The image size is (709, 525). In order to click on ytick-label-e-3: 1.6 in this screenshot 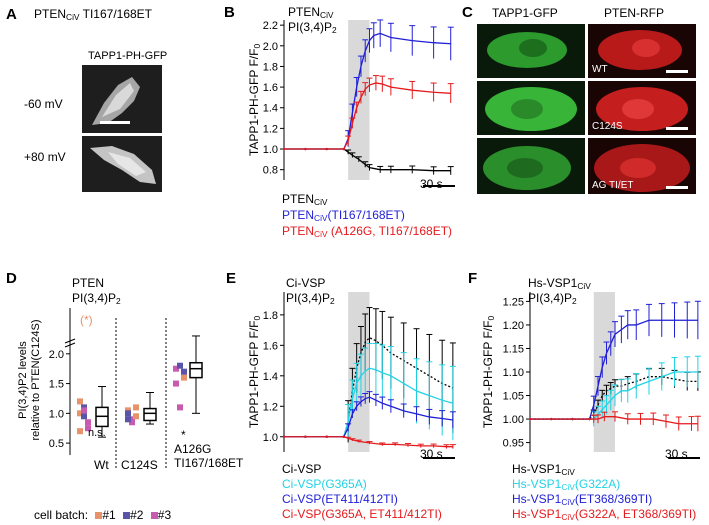, I will do `click(270, 346)`.